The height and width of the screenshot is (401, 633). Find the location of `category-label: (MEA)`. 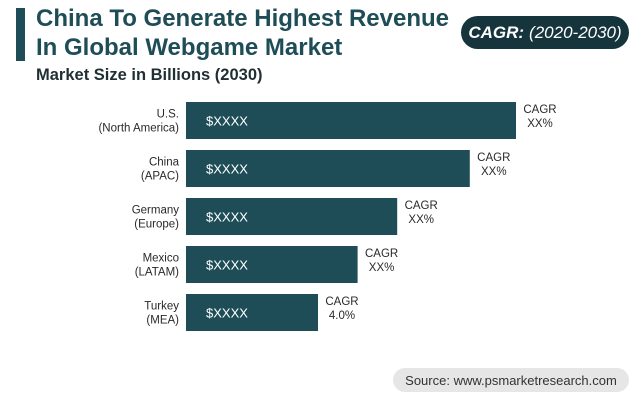

category-label: (MEA) is located at coordinates (162, 321).